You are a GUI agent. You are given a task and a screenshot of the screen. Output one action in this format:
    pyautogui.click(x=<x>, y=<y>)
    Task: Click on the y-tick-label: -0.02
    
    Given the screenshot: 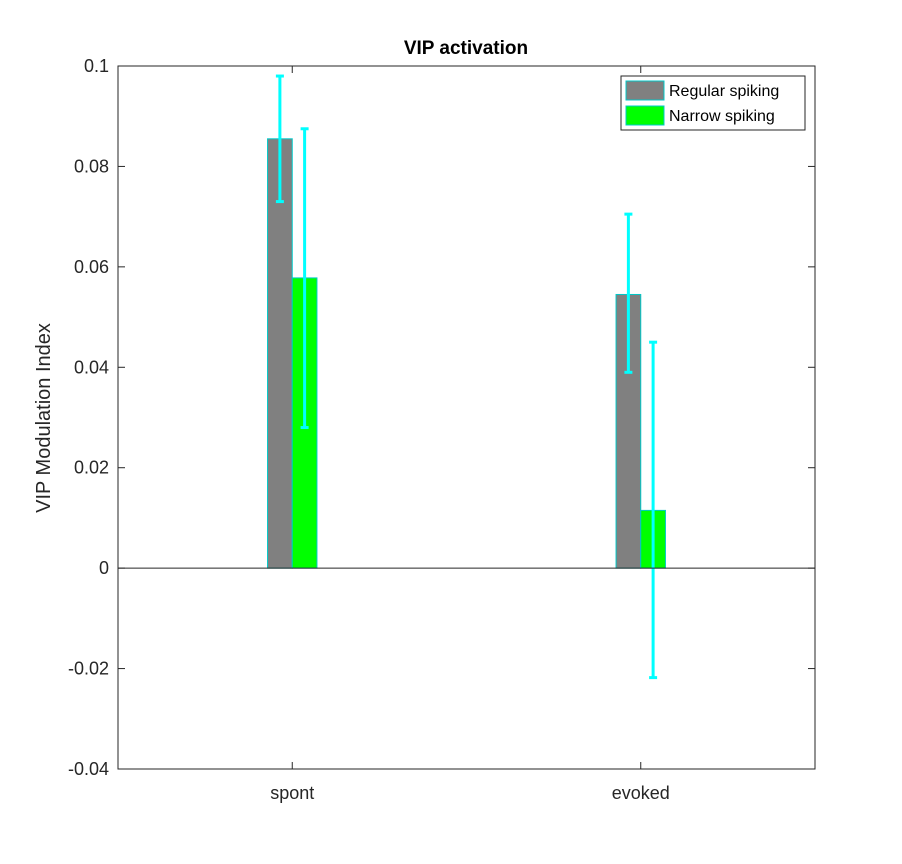 What is the action you would take?
    pyautogui.click(x=88, y=669)
    